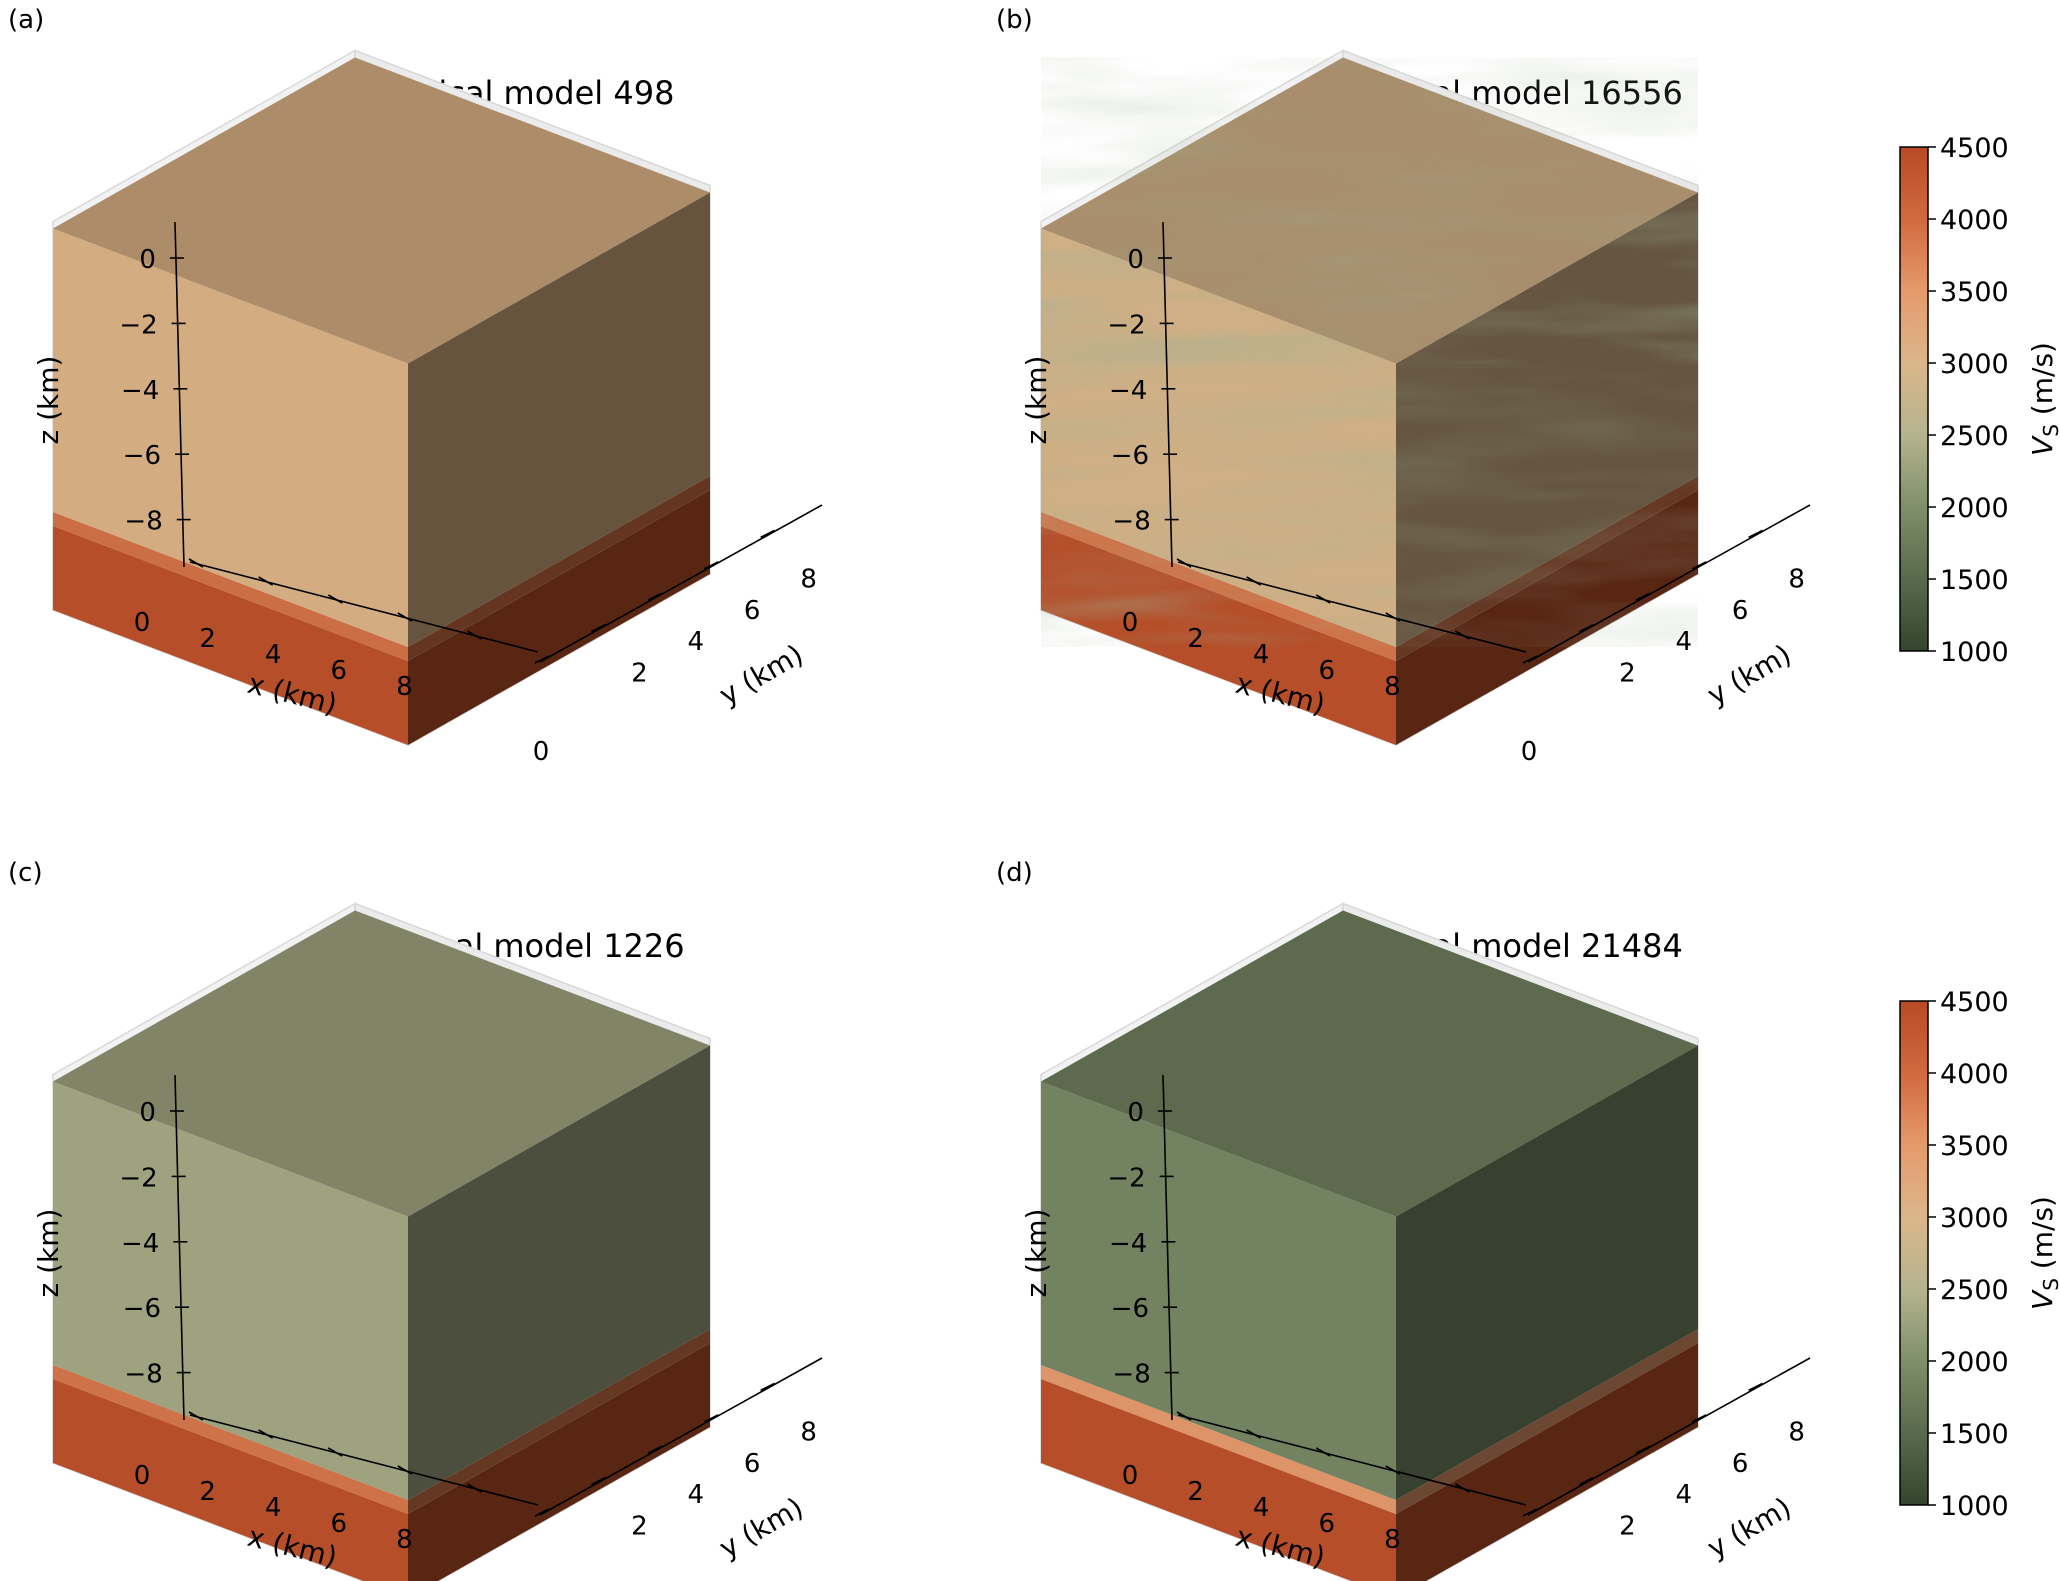  I want to click on colorbar-tick-label: 2500, so click(1974, 436).